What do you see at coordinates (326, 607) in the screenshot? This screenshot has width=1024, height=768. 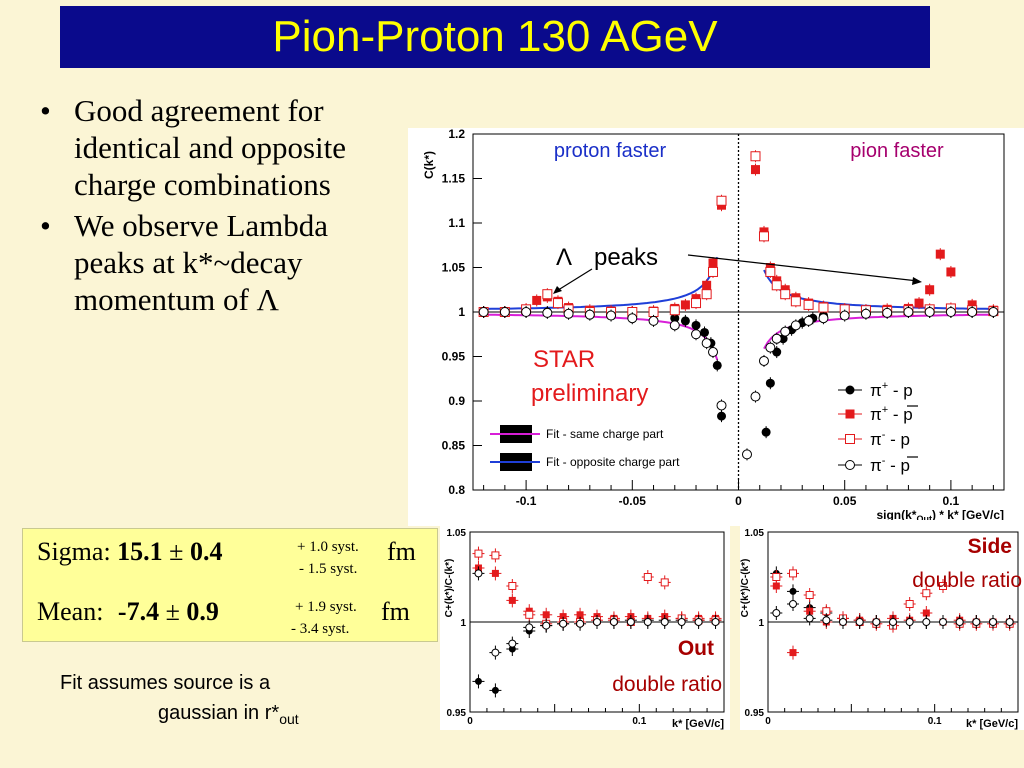 I see `mean-syst-plus: + 1.9 syst.` at bounding box center [326, 607].